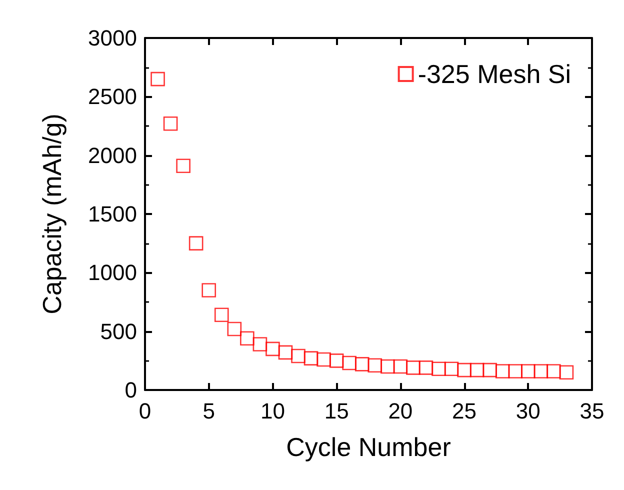 This screenshot has width=624, height=490. I want to click on y-tick-label: 3000, so click(112, 38).